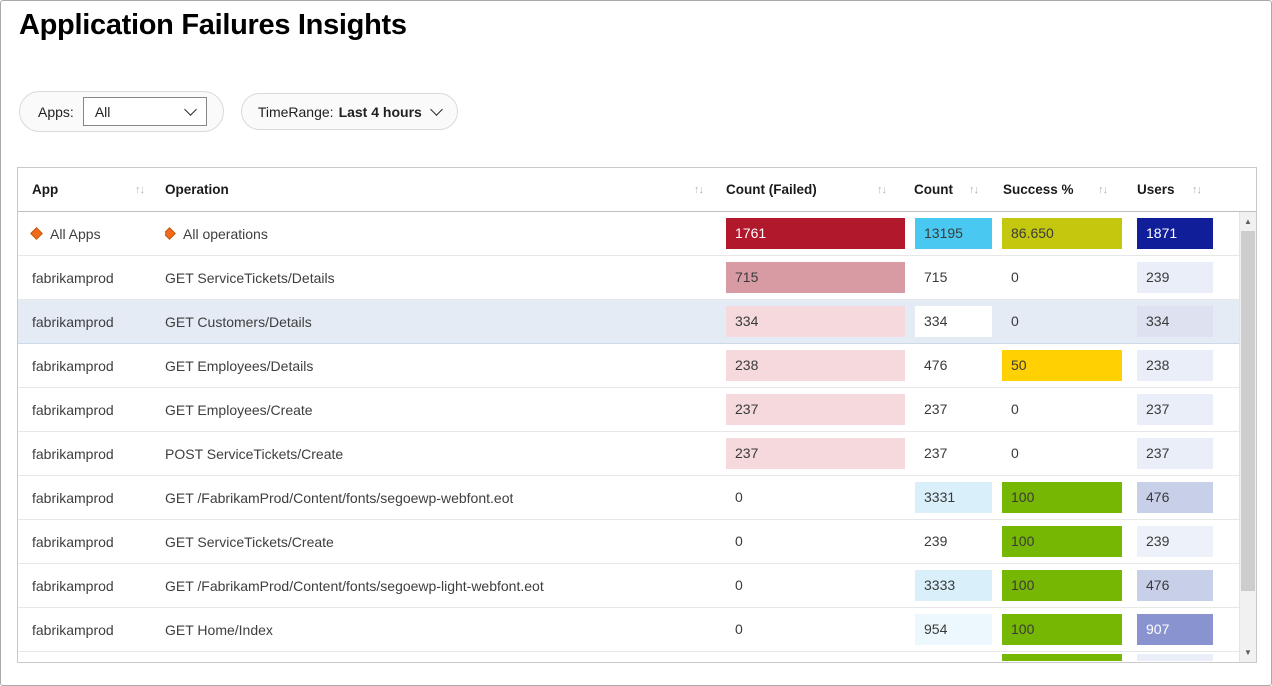  What do you see at coordinates (1169, 189) in the screenshot?
I see `column-header-users: Users ↑↓` at bounding box center [1169, 189].